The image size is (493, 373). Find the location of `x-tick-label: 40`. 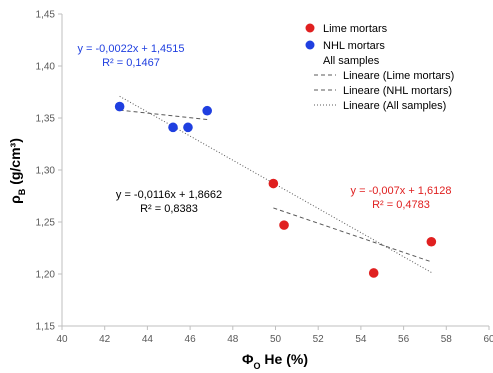

x-tick-label: 40 is located at coordinates (62, 339).